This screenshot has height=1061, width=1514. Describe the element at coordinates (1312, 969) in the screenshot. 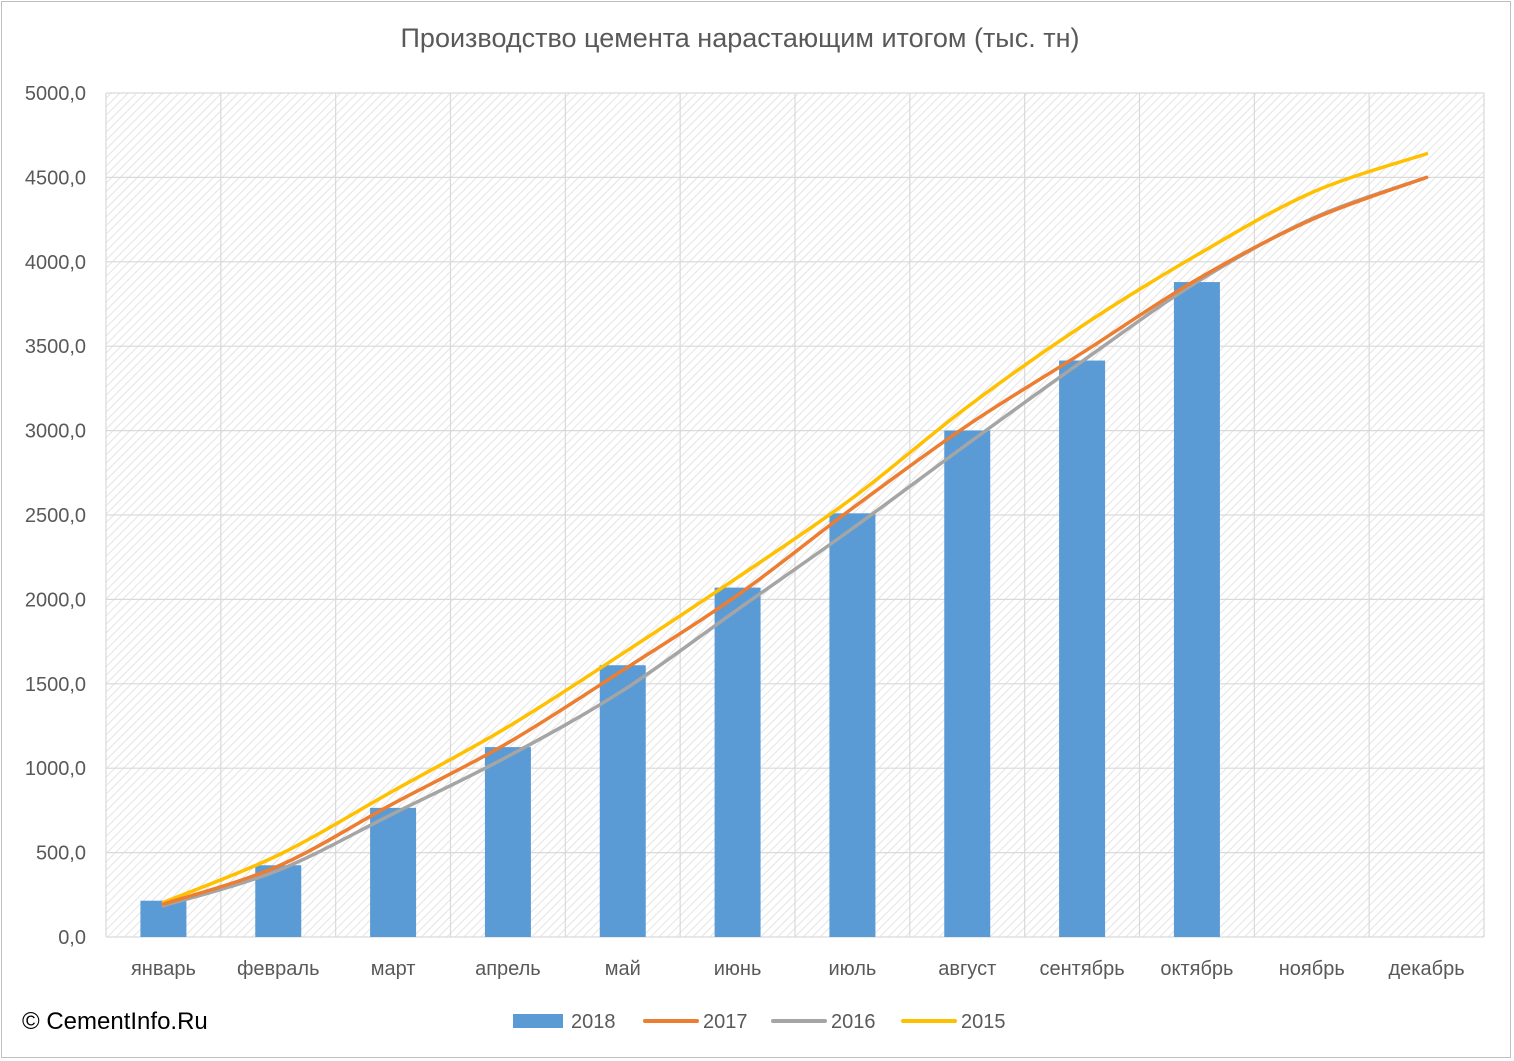

I see `x-tick-label: ноябрь` at that location.